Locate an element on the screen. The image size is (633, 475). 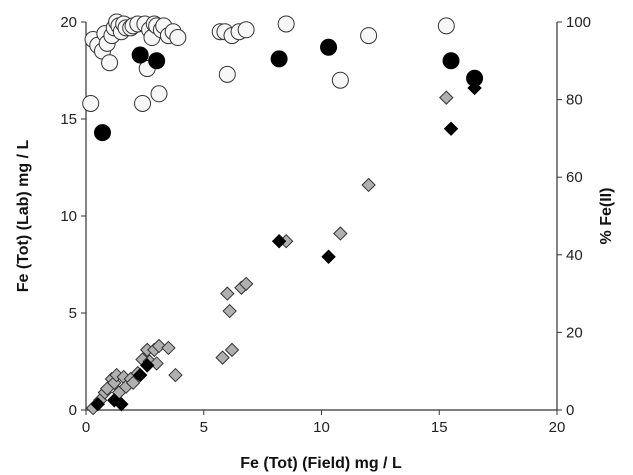
x-tick-label: 5 is located at coordinates (204, 427).